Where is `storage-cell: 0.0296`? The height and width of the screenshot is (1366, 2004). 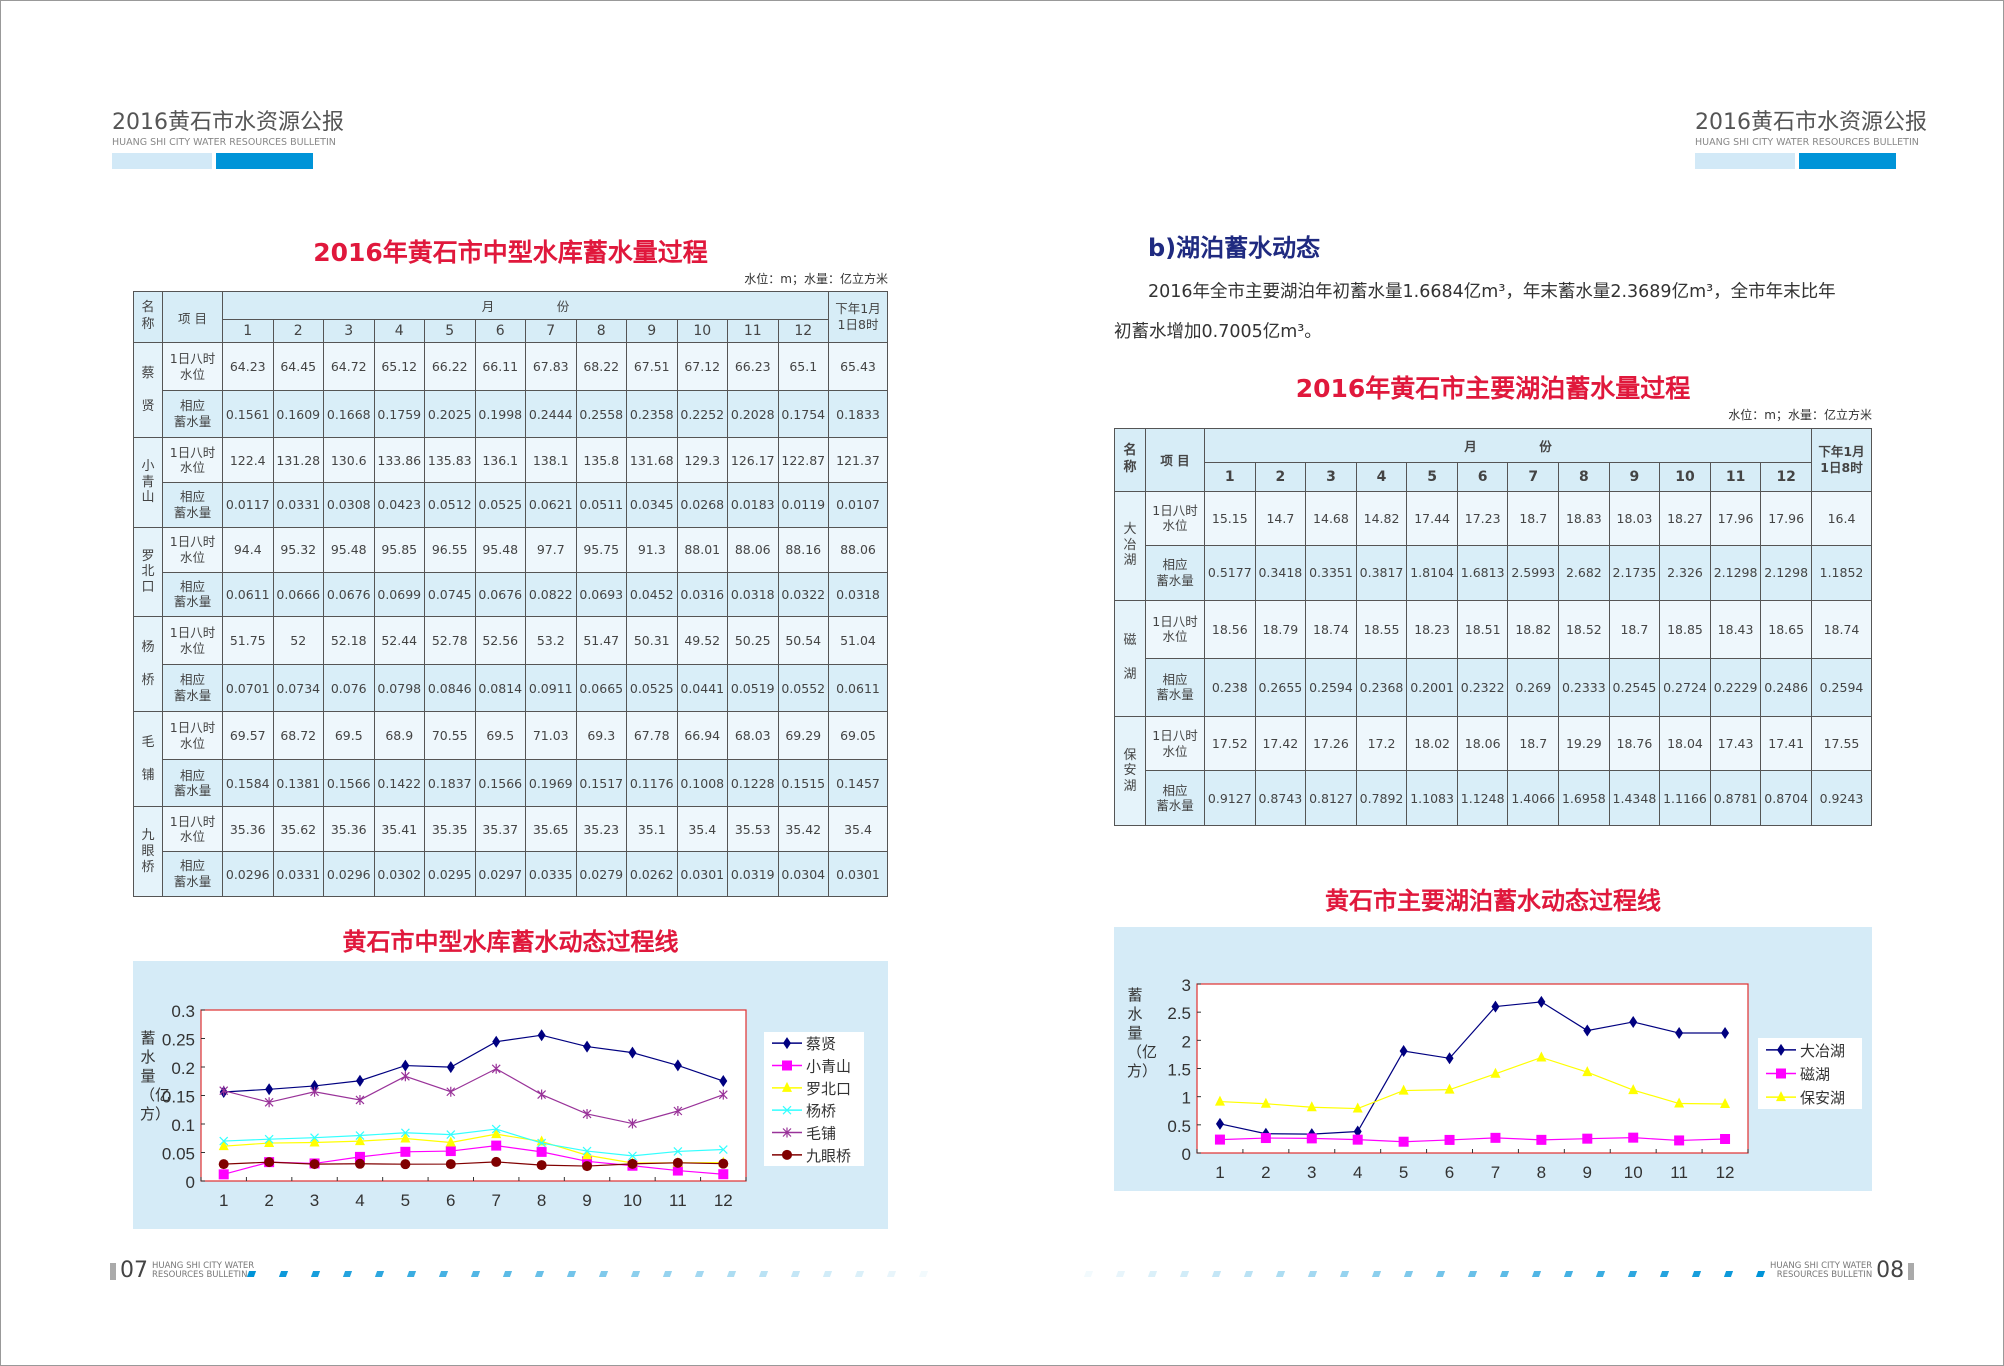 storage-cell: 0.0296 is located at coordinates (349, 874).